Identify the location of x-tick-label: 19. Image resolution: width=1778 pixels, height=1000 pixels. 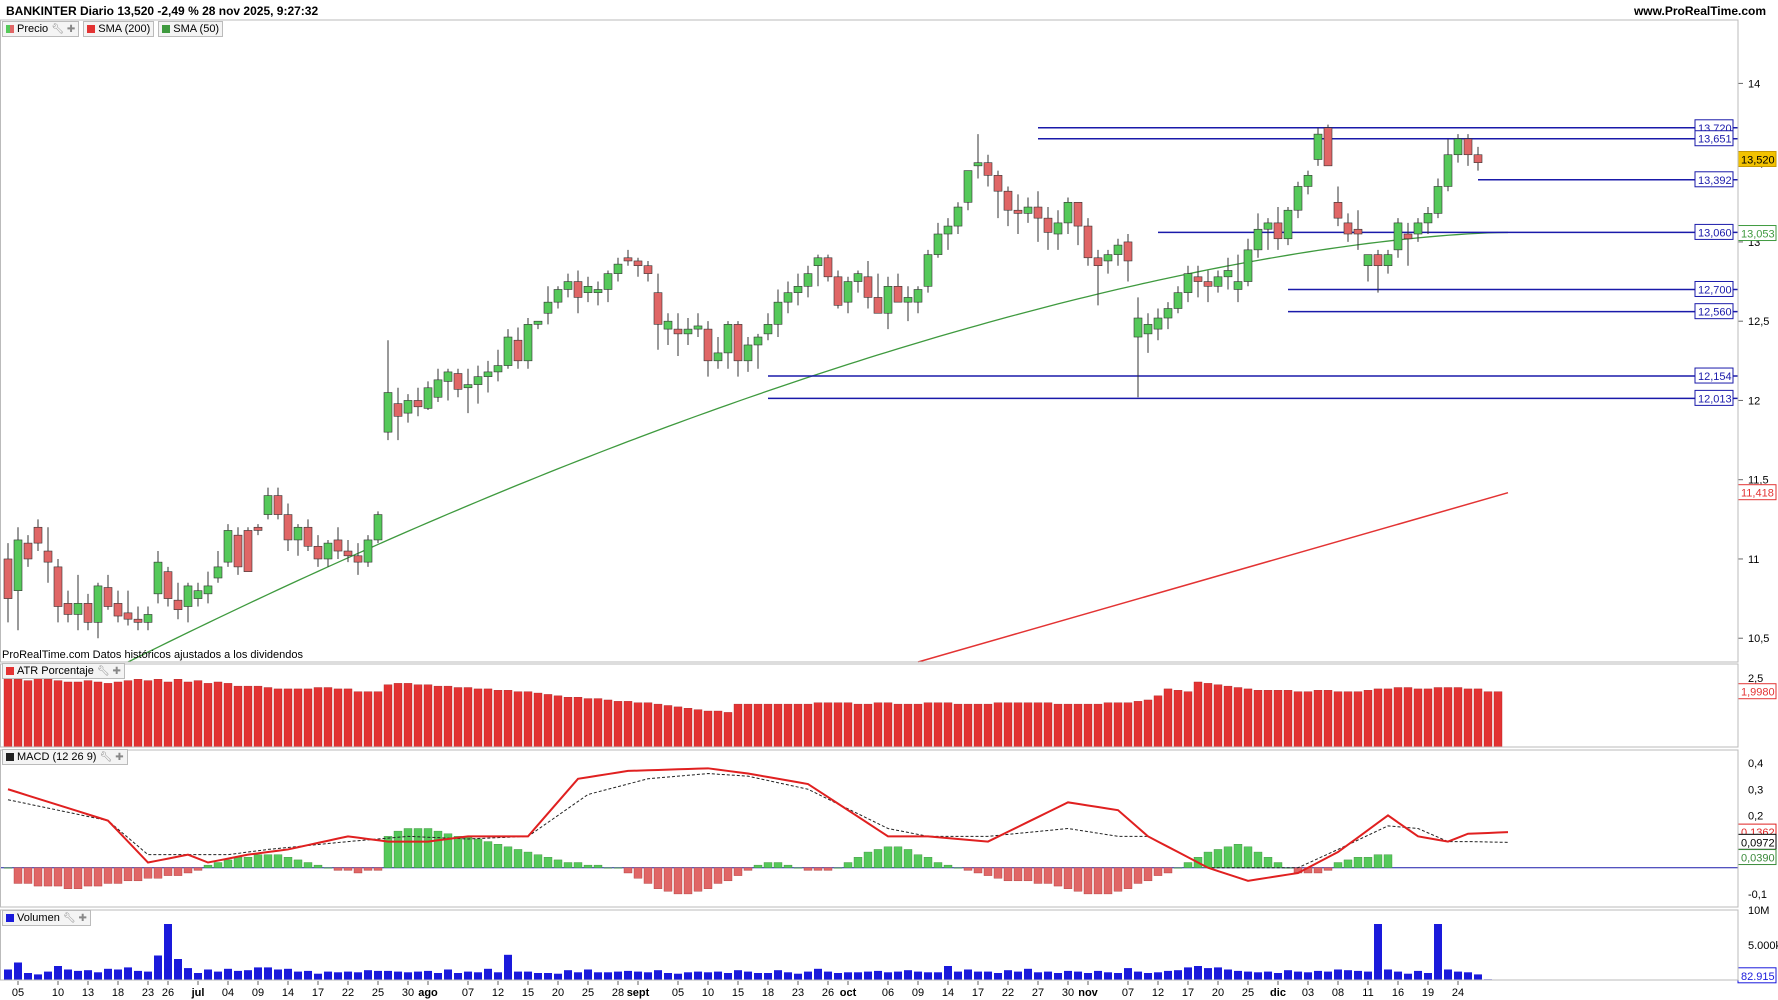
(1428, 993).